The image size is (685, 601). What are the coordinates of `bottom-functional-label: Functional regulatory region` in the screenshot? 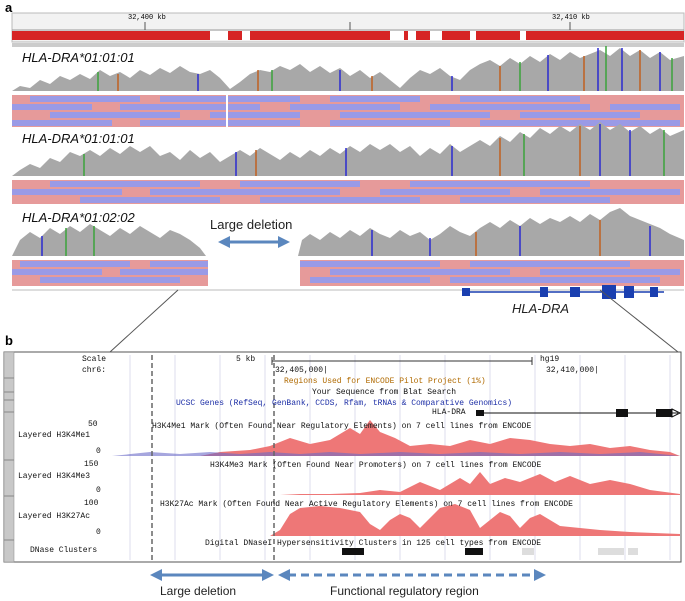 It's located at (404, 591).